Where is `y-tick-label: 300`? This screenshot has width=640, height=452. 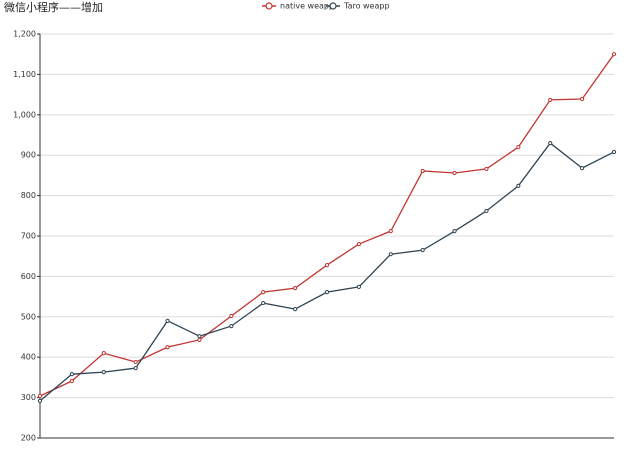
y-tick-label: 300 is located at coordinates (28, 397).